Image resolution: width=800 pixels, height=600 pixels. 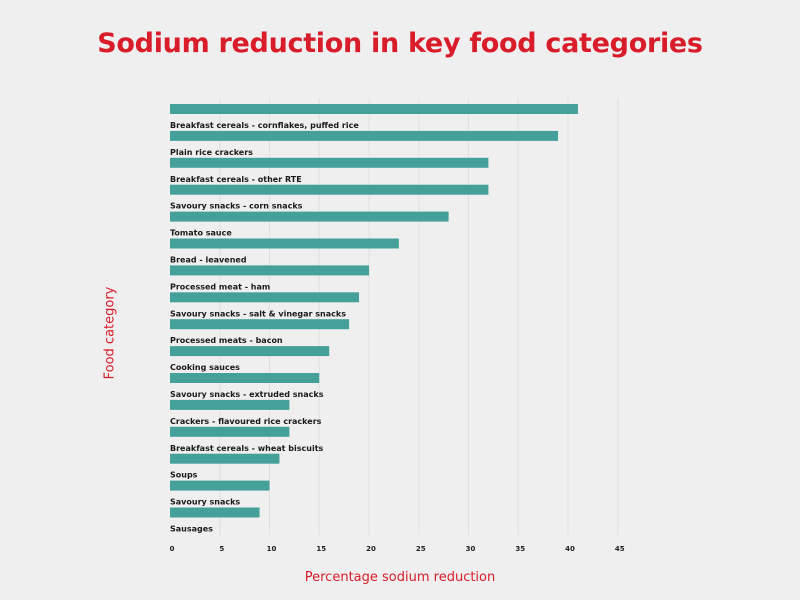 I want to click on category-label: Processed meat - ham, so click(x=220, y=286).